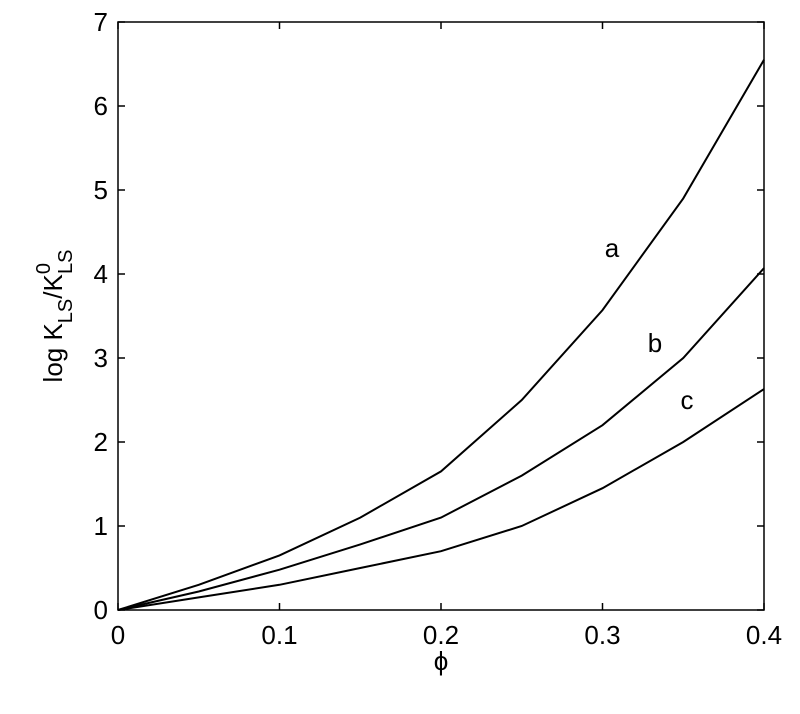  What do you see at coordinates (101, 22) in the screenshot?
I see `y-tick-label: 7` at bounding box center [101, 22].